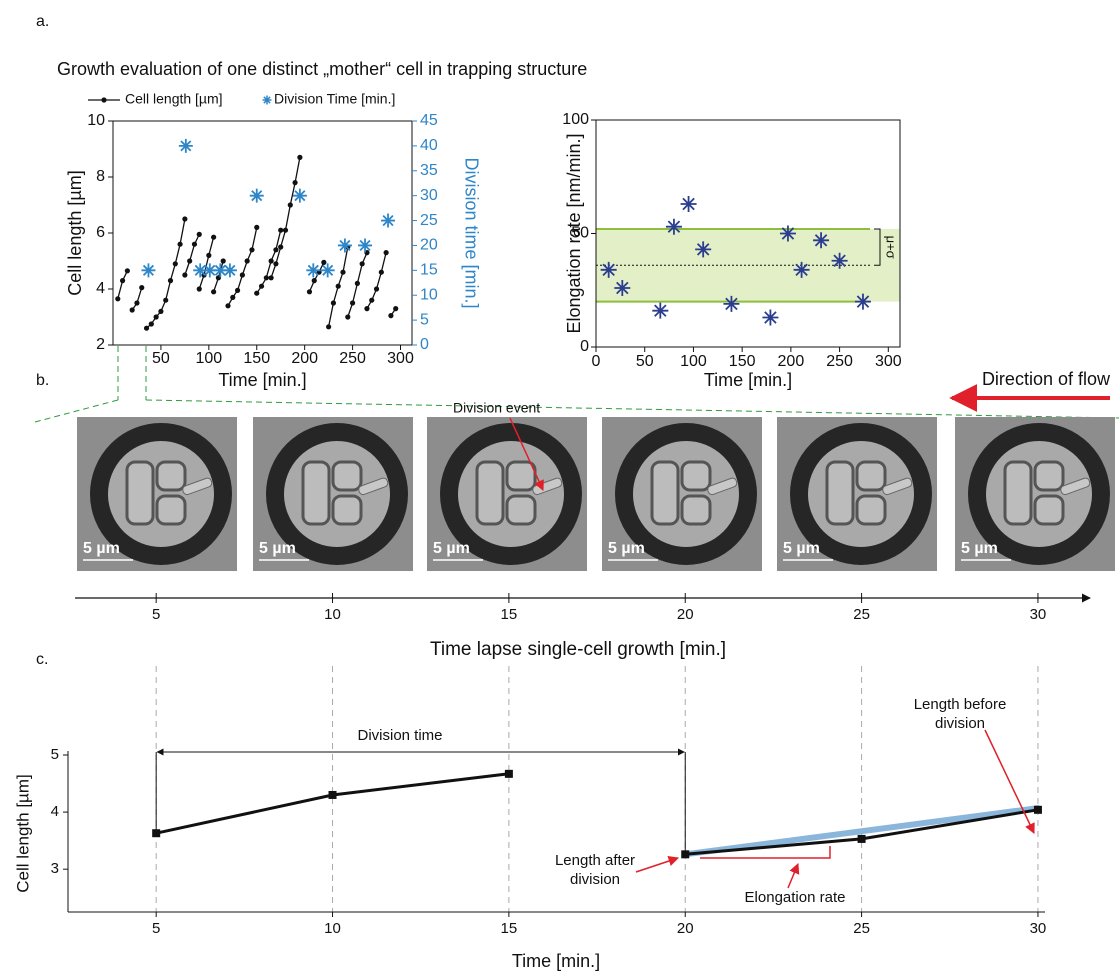 This screenshot has width=1119, height=974. Describe the element at coordinates (597, 814) in the screenshot. I see `line-series` at that location.